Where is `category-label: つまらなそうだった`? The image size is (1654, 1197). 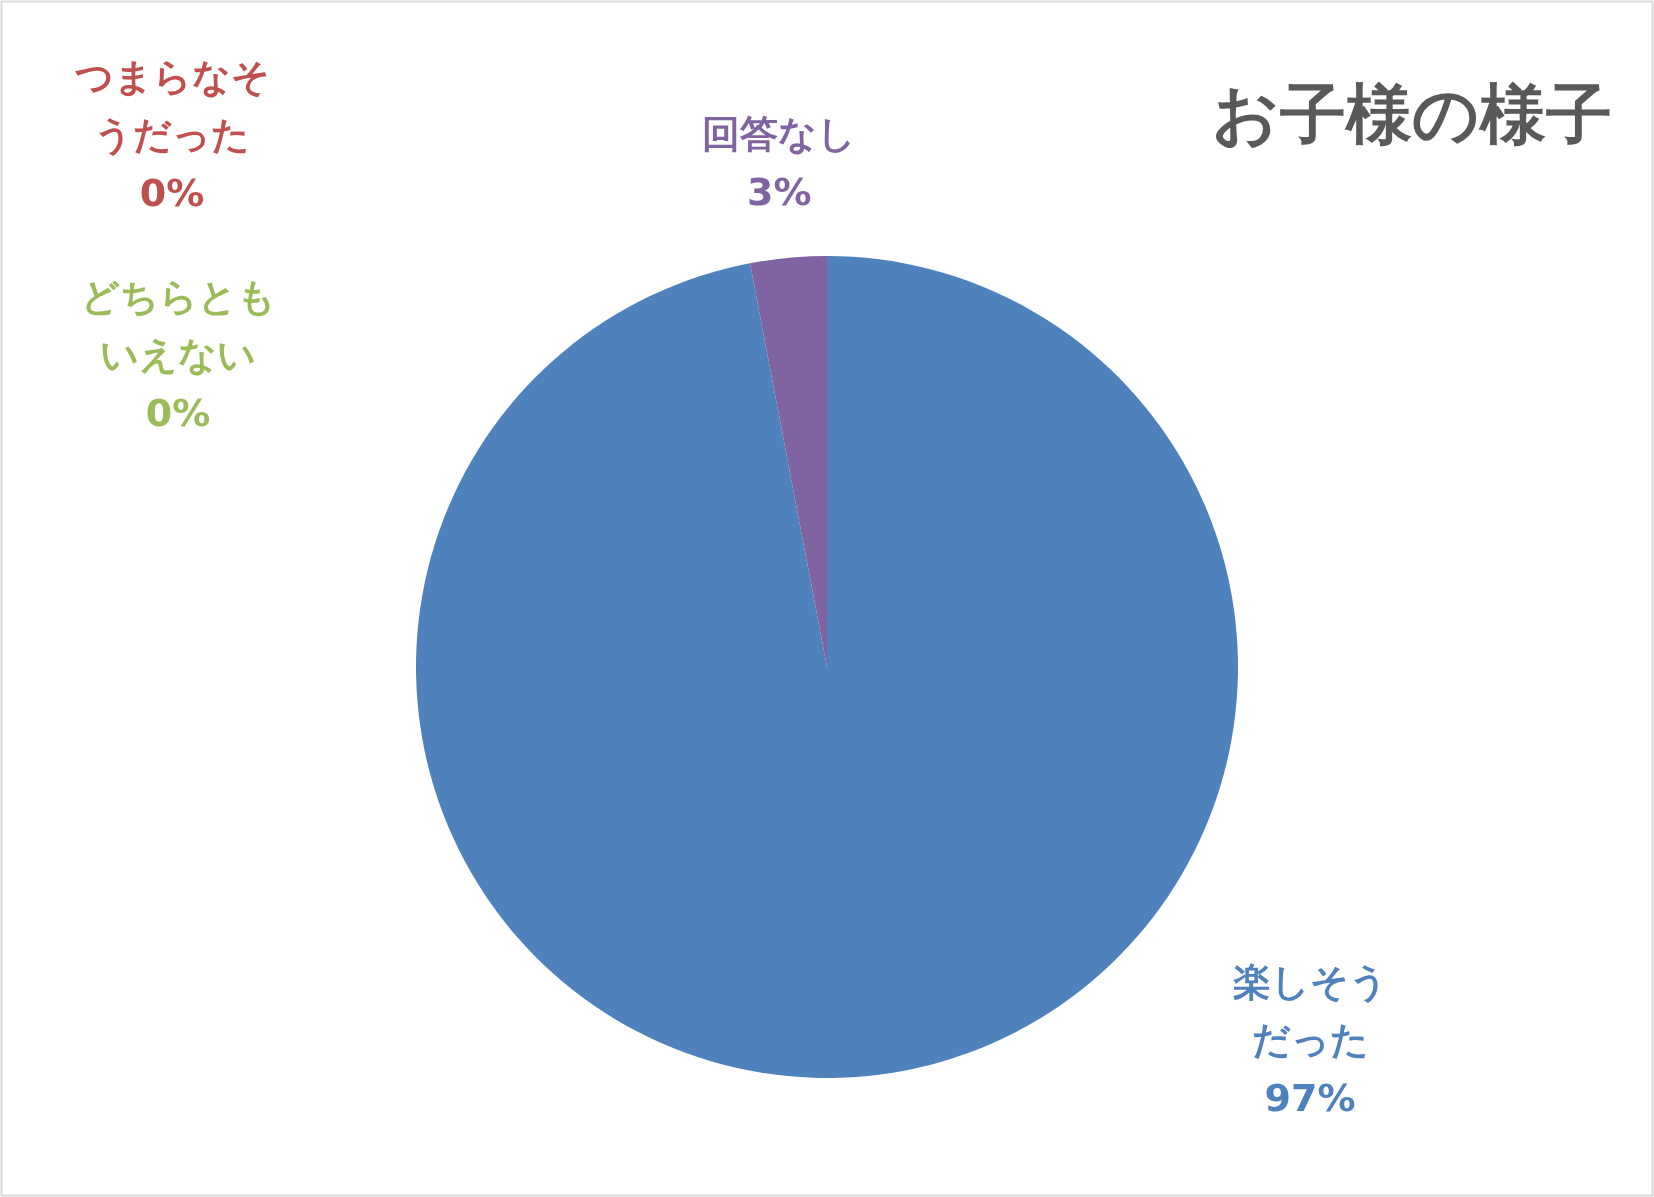
category-label: つまらなそうだった is located at coordinates (172, 106).